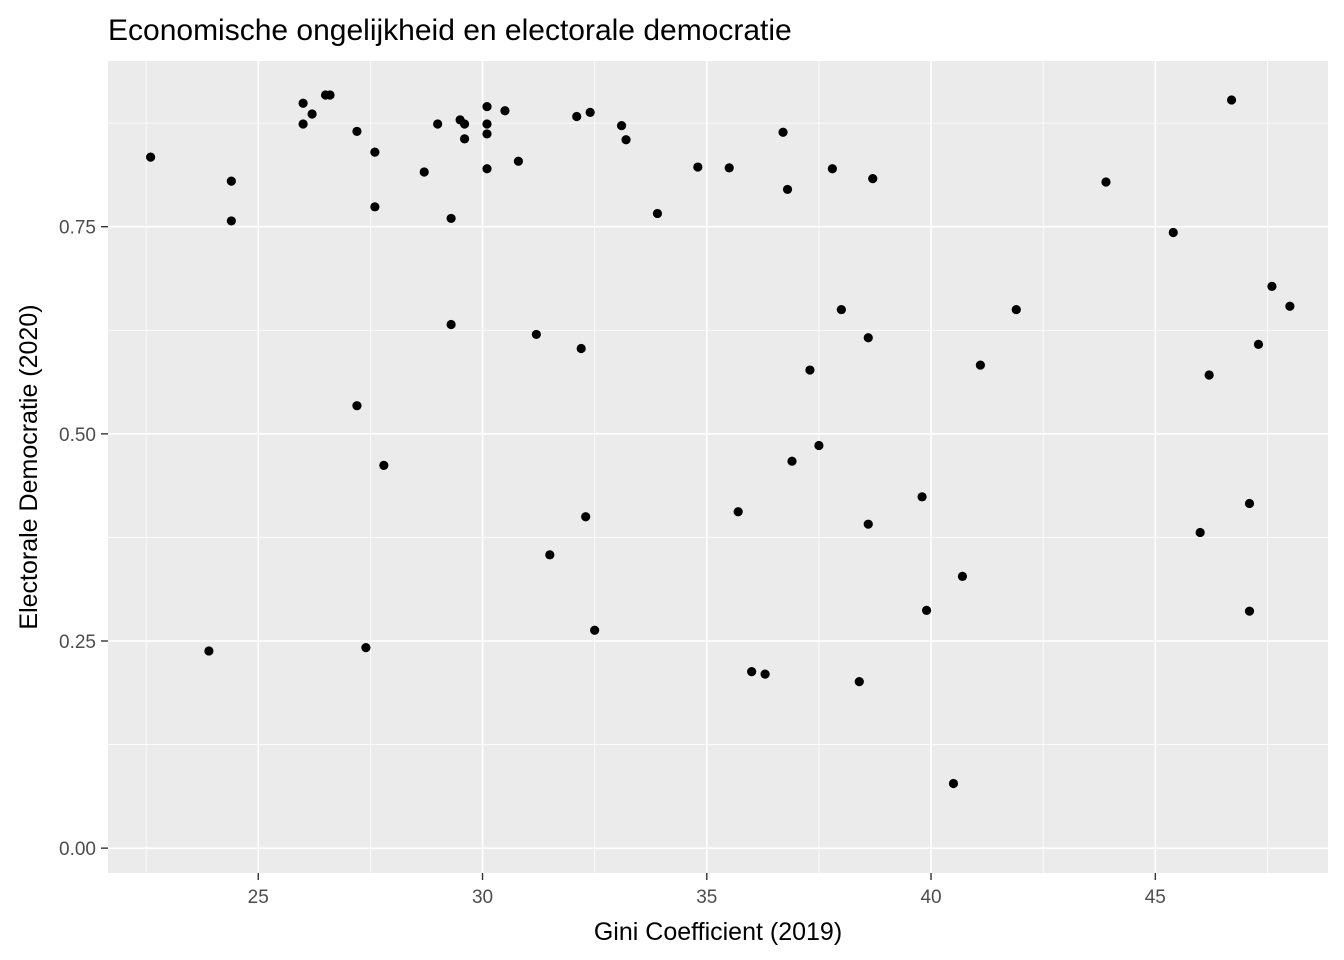 This screenshot has width=1344, height=960. What do you see at coordinates (482, 897) in the screenshot?
I see `x-tick-label: 30` at bounding box center [482, 897].